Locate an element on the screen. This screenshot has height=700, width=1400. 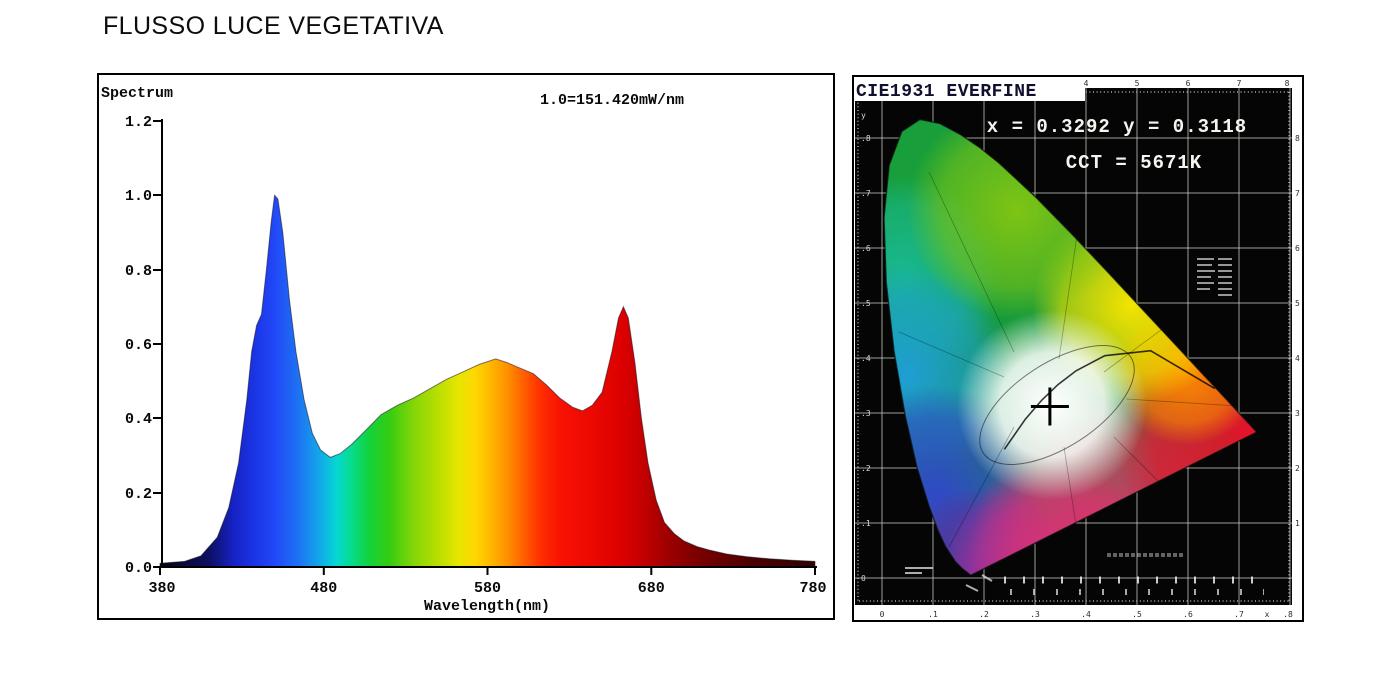
cie-right-axis-labels: 8 7 6 5 4 3 2 1 is located at coordinates (1297, 331).